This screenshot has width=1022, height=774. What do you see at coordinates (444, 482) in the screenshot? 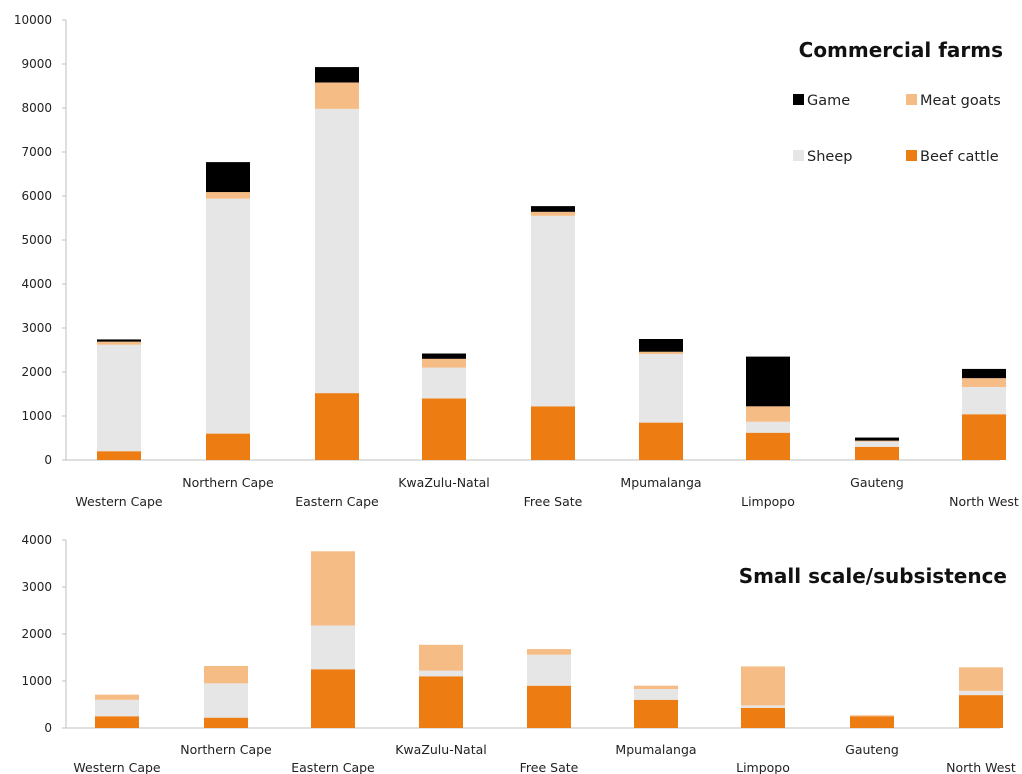
I see `chart1-category-label: KwaZulu-Natal` at bounding box center [444, 482].